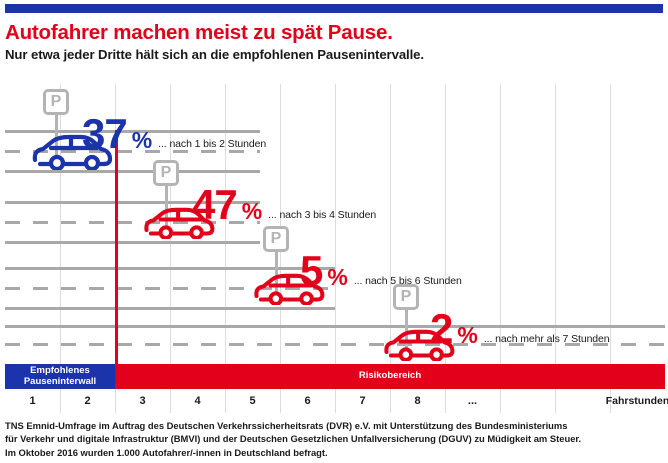 This screenshot has width=668, height=463. Describe the element at coordinates (546, 339) in the screenshot. I see `value-note-4: ... nach mehr als 7 Stunden` at that location.